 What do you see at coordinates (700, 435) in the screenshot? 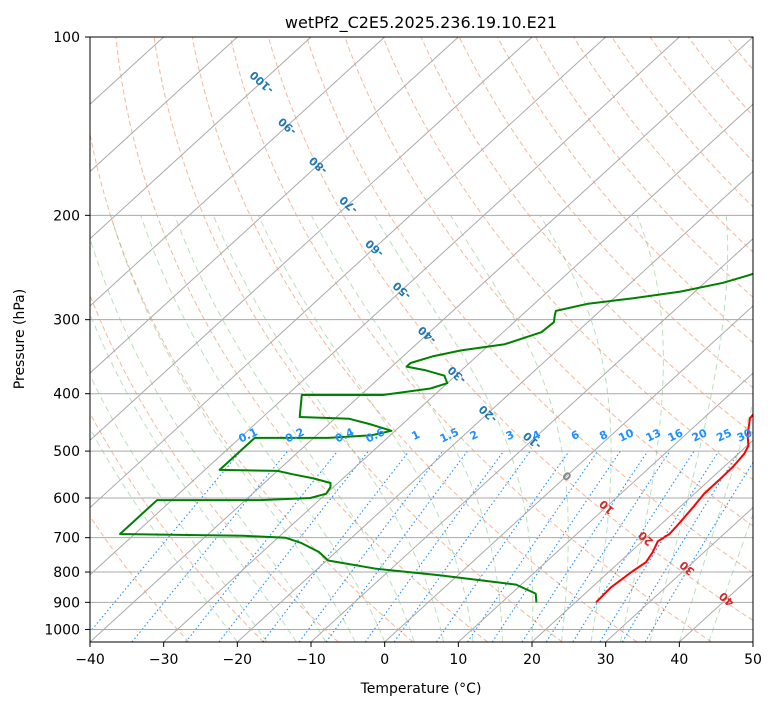
I see `mixing-ratio-label: 20` at bounding box center [700, 435].